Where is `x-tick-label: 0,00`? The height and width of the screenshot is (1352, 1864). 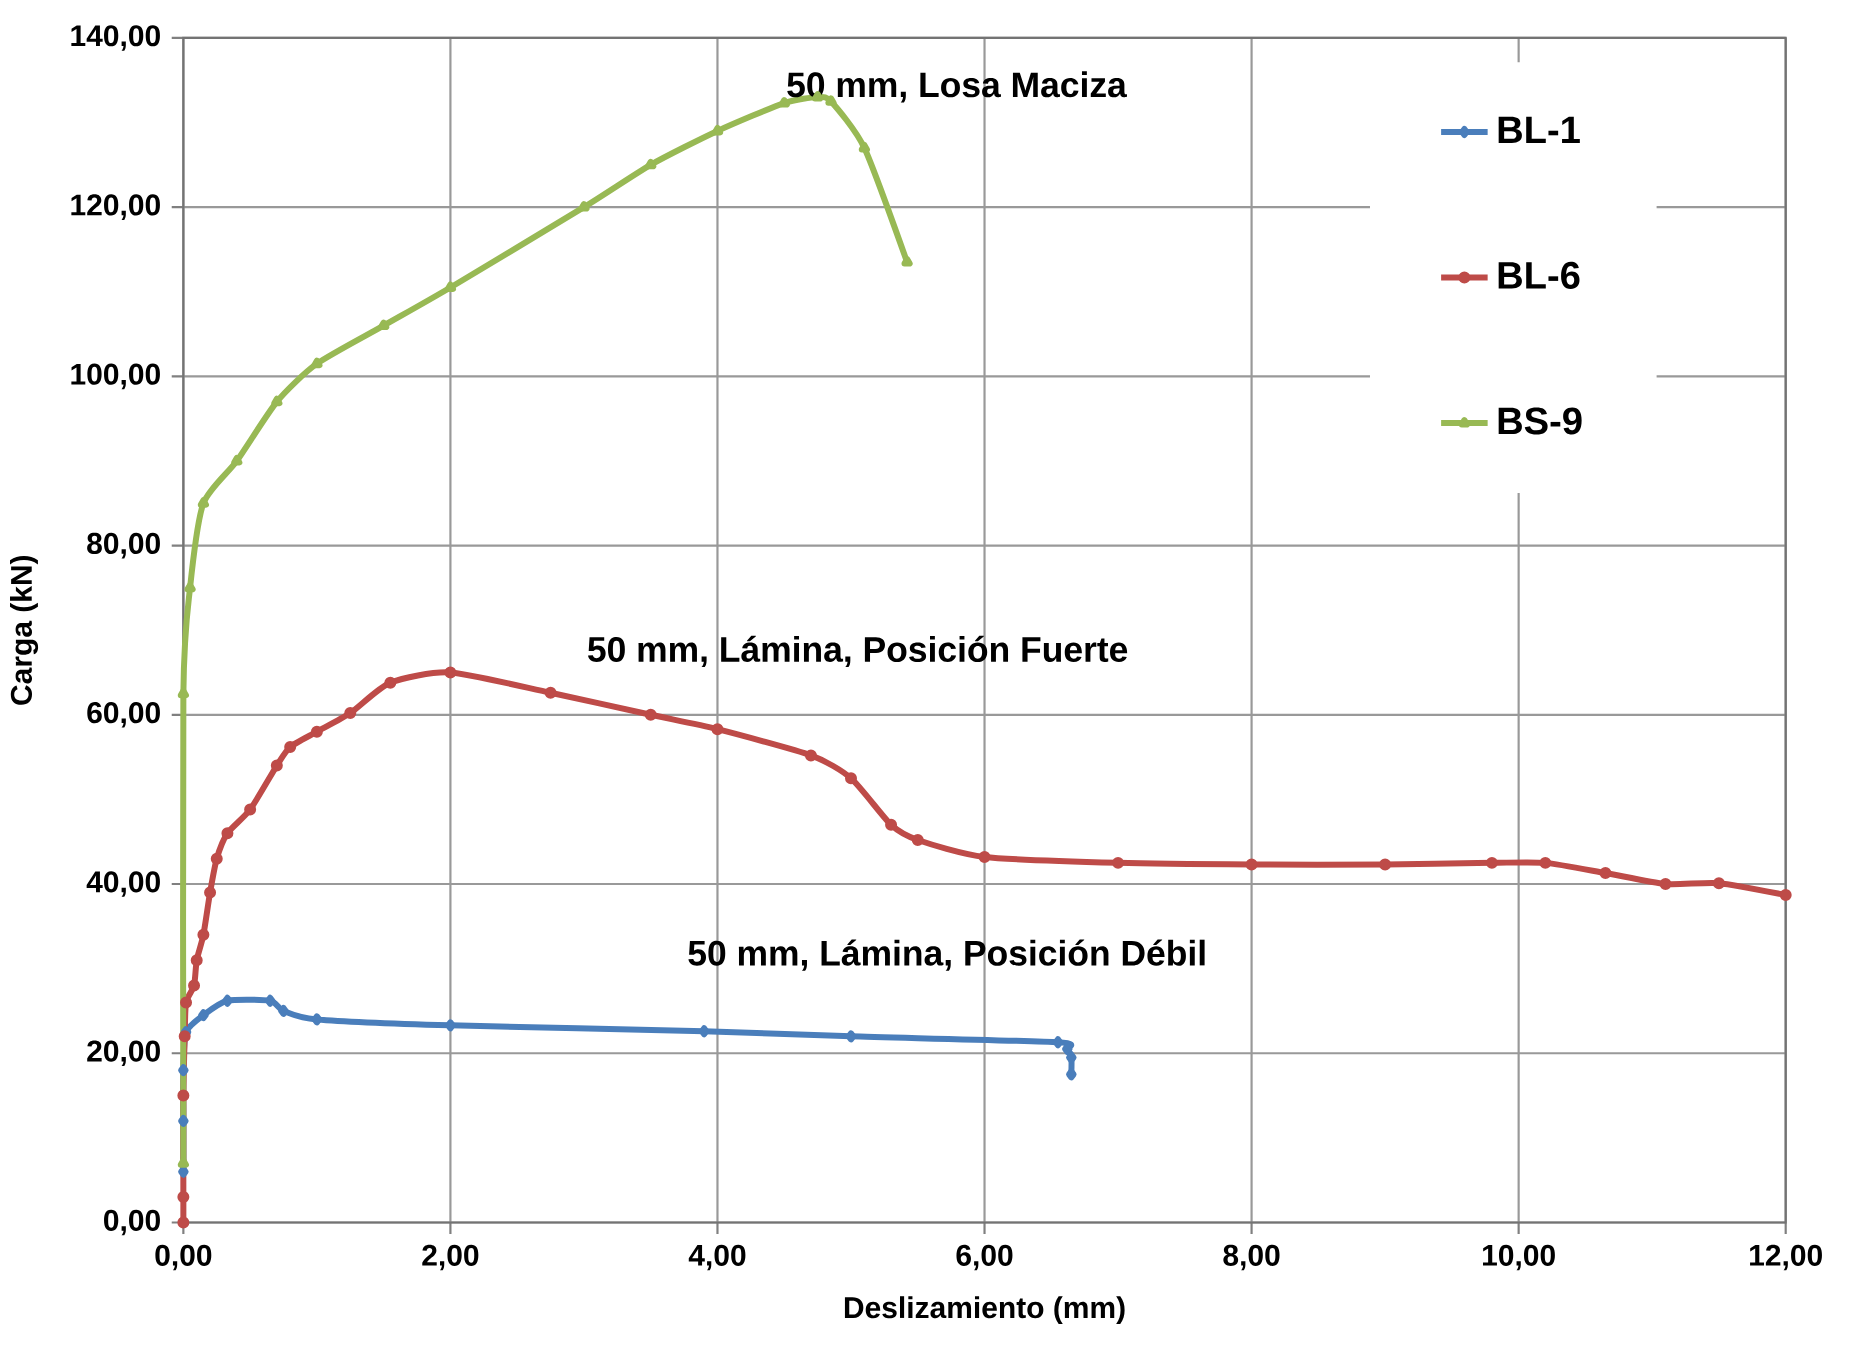
x-tick-label: 0,00 is located at coordinates (183, 1257).